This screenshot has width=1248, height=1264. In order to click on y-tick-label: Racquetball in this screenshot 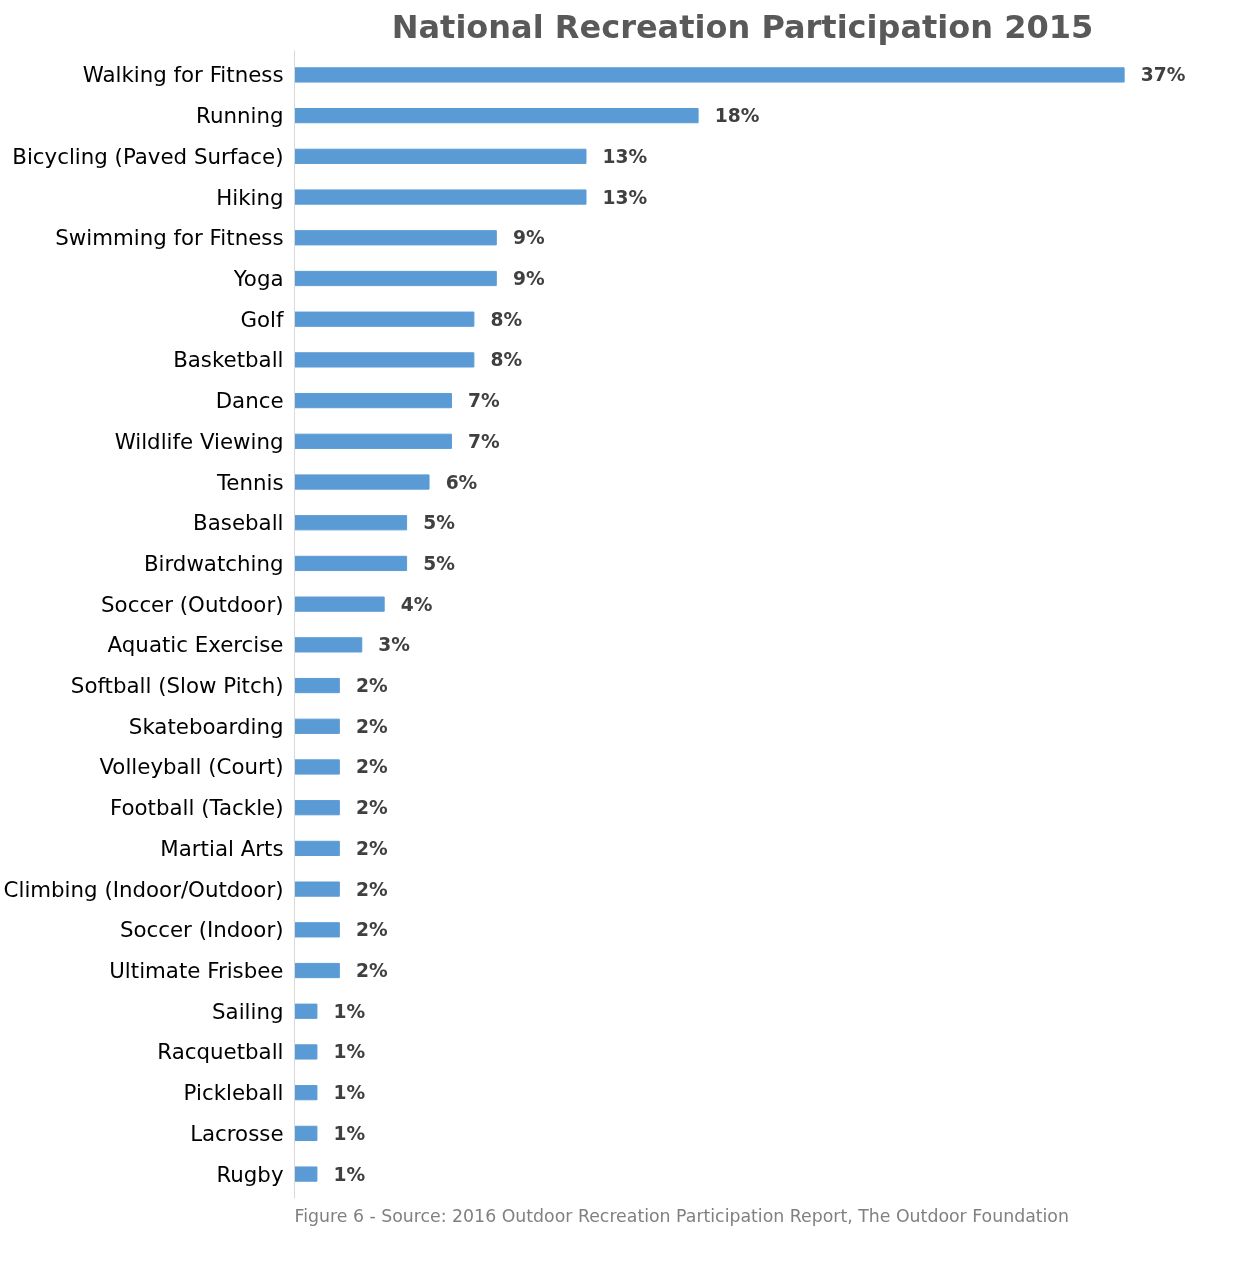, I will do `click(220, 1052)`.